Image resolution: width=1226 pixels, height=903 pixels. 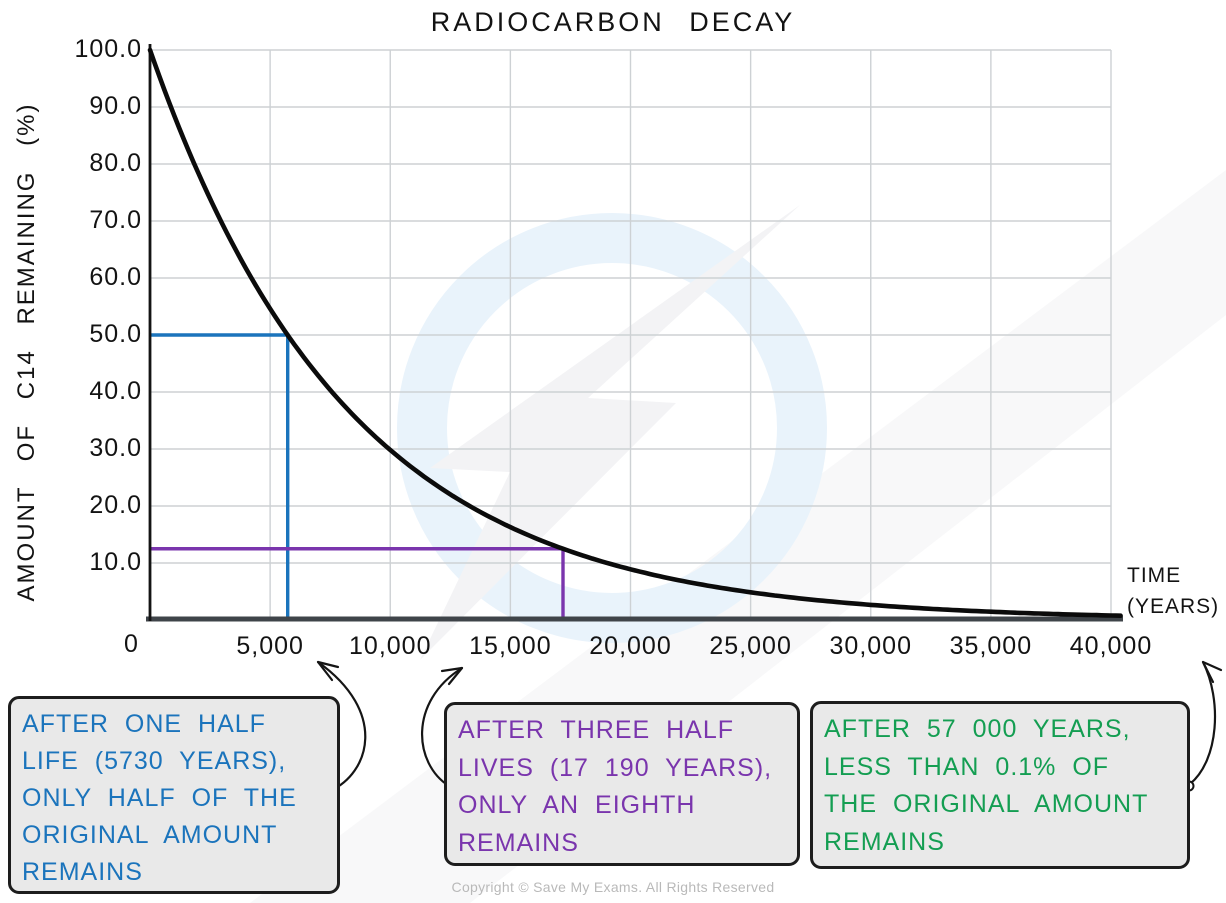 What do you see at coordinates (615, 767) in the screenshot?
I see `callout-line: LIVES (17 190 YEARS),` at bounding box center [615, 767].